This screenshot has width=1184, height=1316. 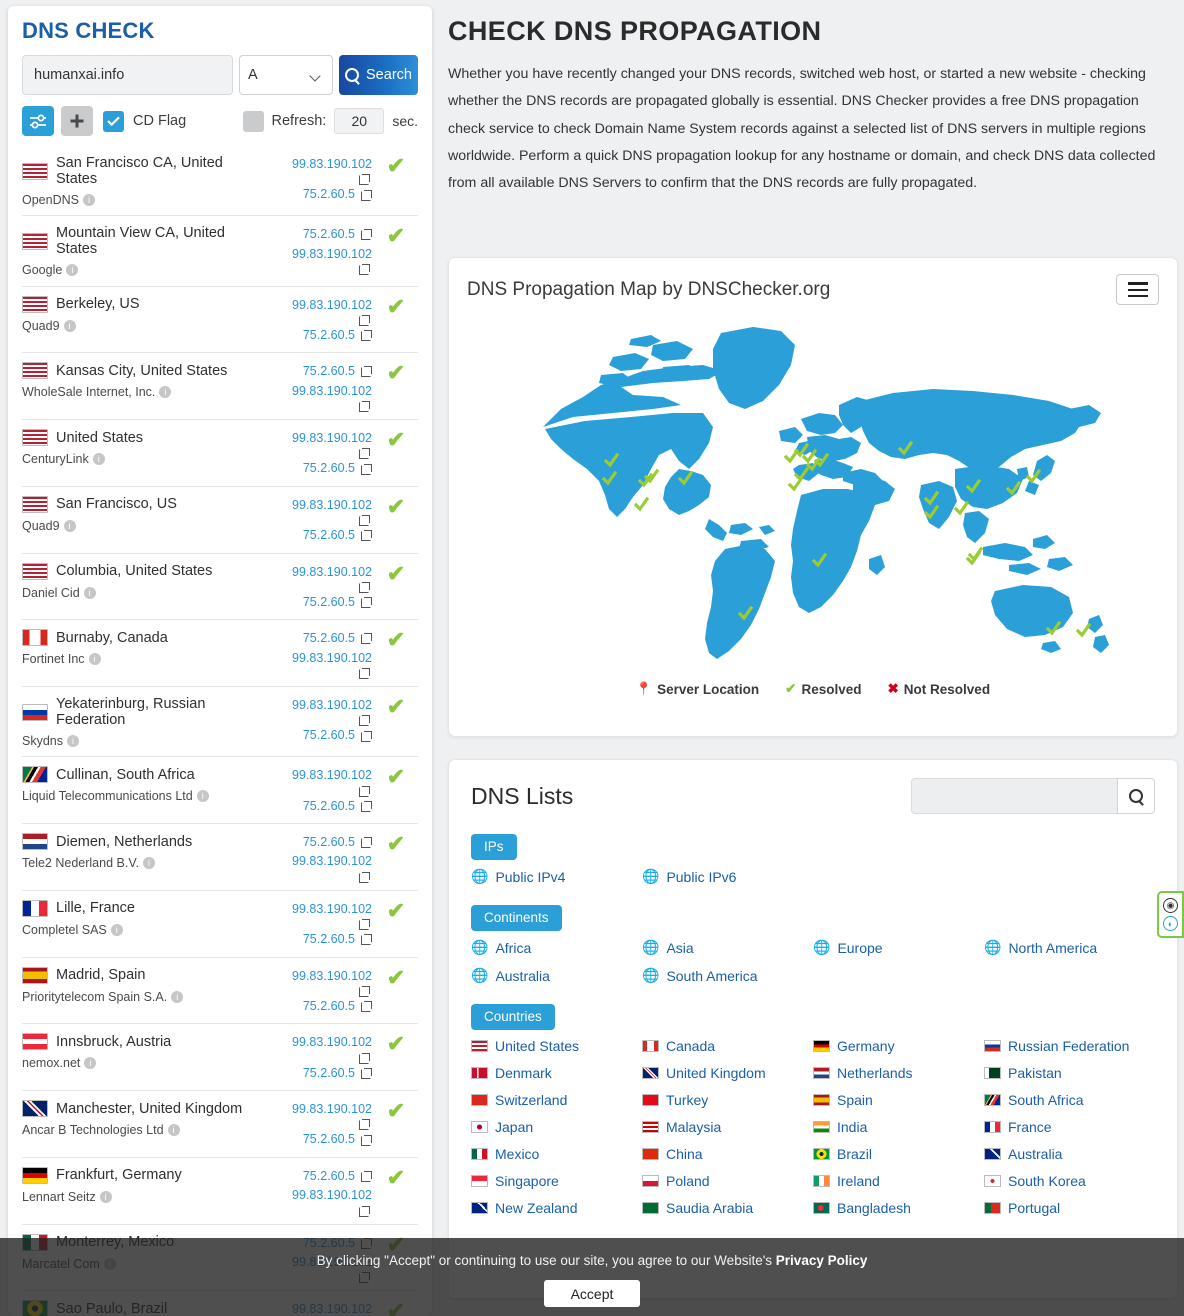 What do you see at coordinates (359, 121) in the screenshot?
I see `refresh-seconds-input` at bounding box center [359, 121].